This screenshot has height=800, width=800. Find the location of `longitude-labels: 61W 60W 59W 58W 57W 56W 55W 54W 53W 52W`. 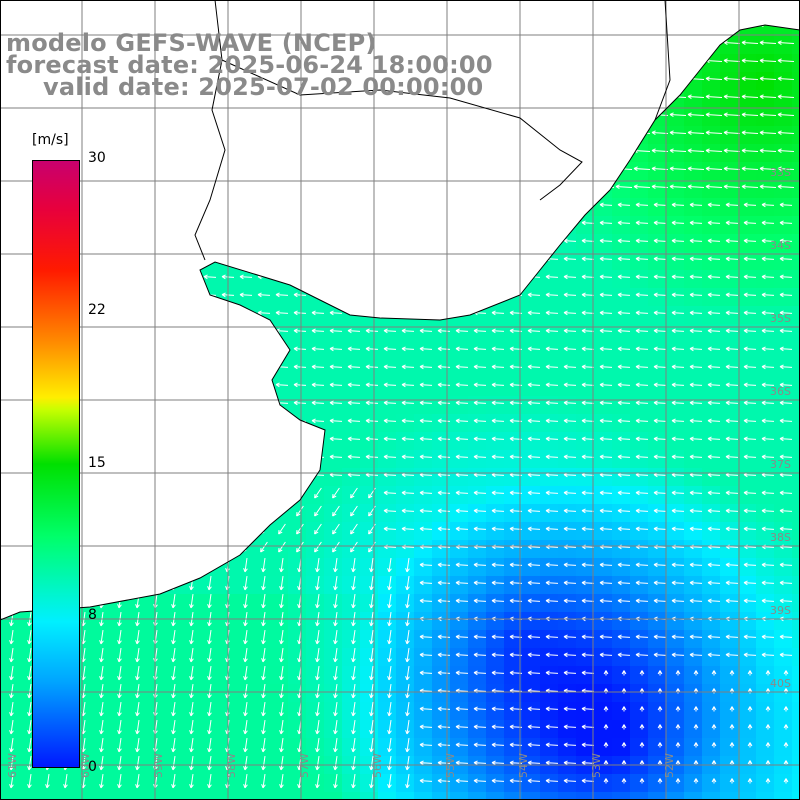

longitude-labels: 61W 60W 59W 58W 57W 56W 55W 54W 53W 52W is located at coordinates (341, 765).